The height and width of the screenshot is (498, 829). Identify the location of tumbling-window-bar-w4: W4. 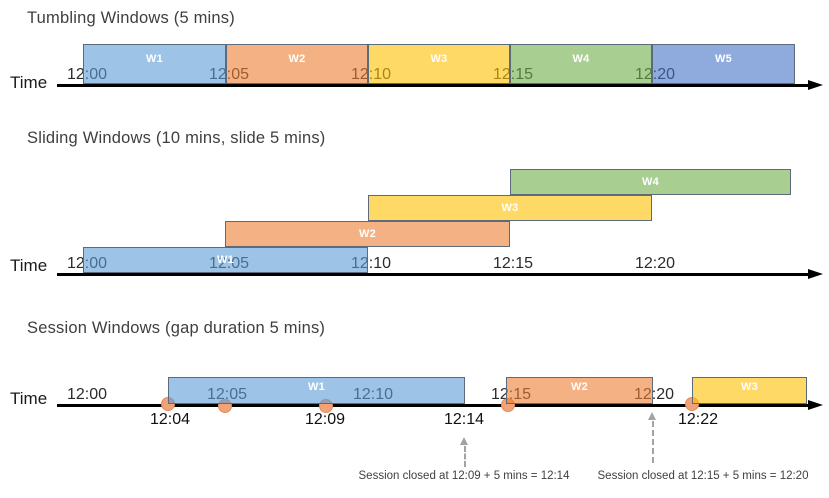
(581, 64).